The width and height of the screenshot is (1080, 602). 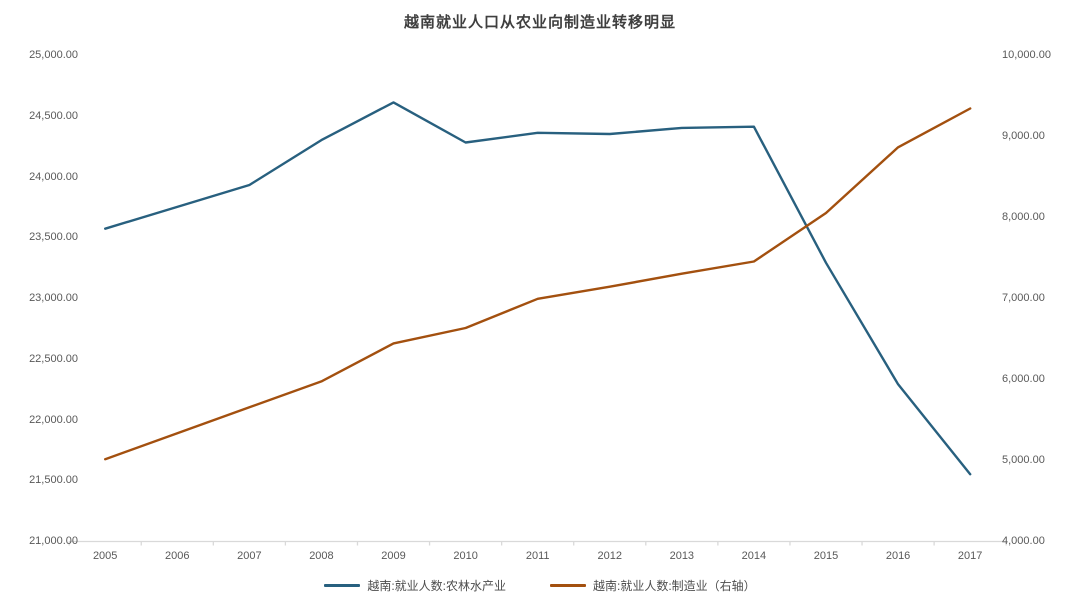 What do you see at coordinates (321, 556) in the screenshot?
I see `x-axis-tick-label: 2008` at bounding box center [321, 556].